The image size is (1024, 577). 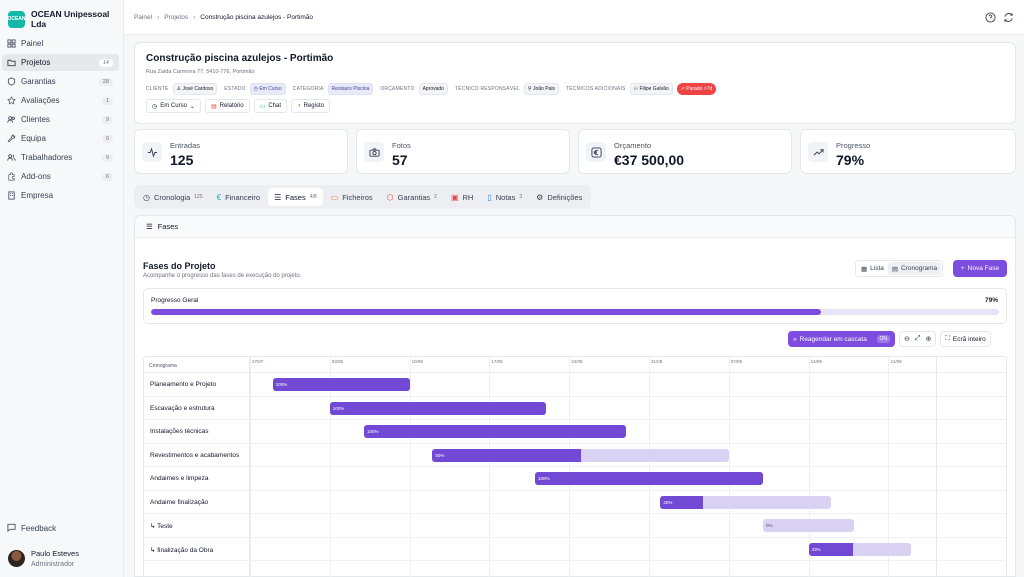 I want to click on tab-cronologia: ◷ Cronologia 125, so click(x=173, y=197).